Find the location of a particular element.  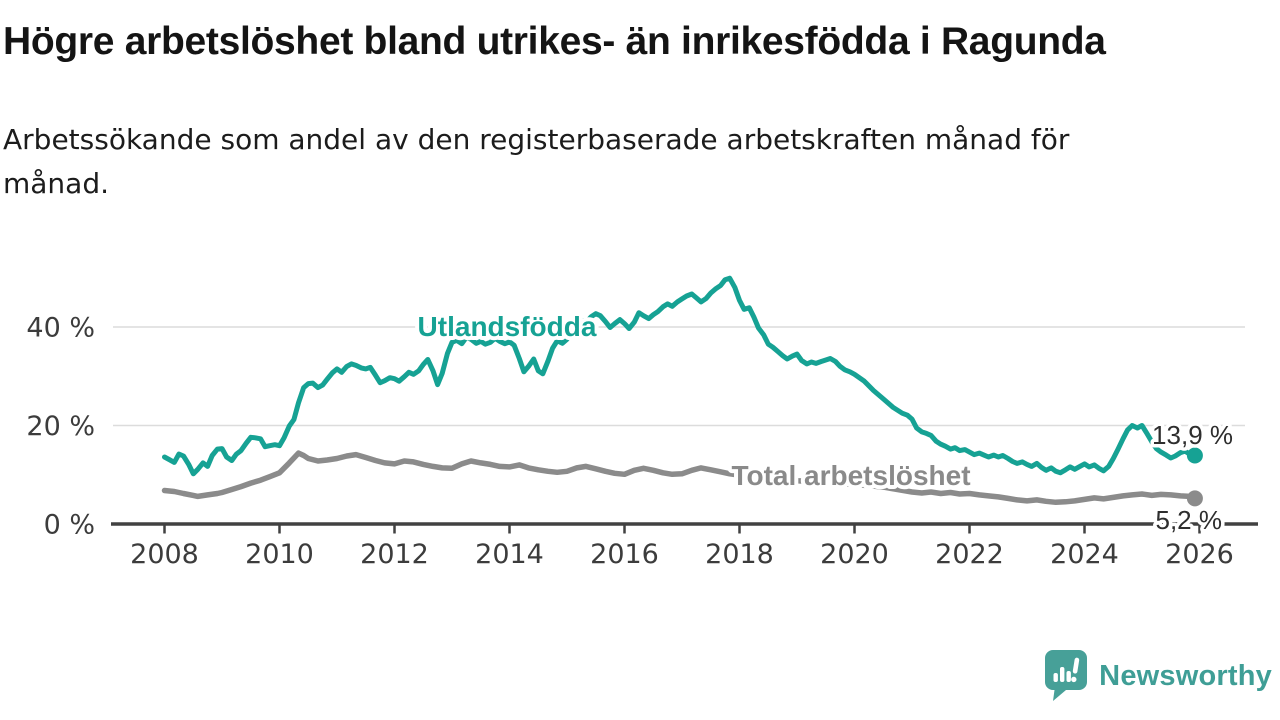

y-tick-label-0: 0 % is located at coordinates (69, 525).